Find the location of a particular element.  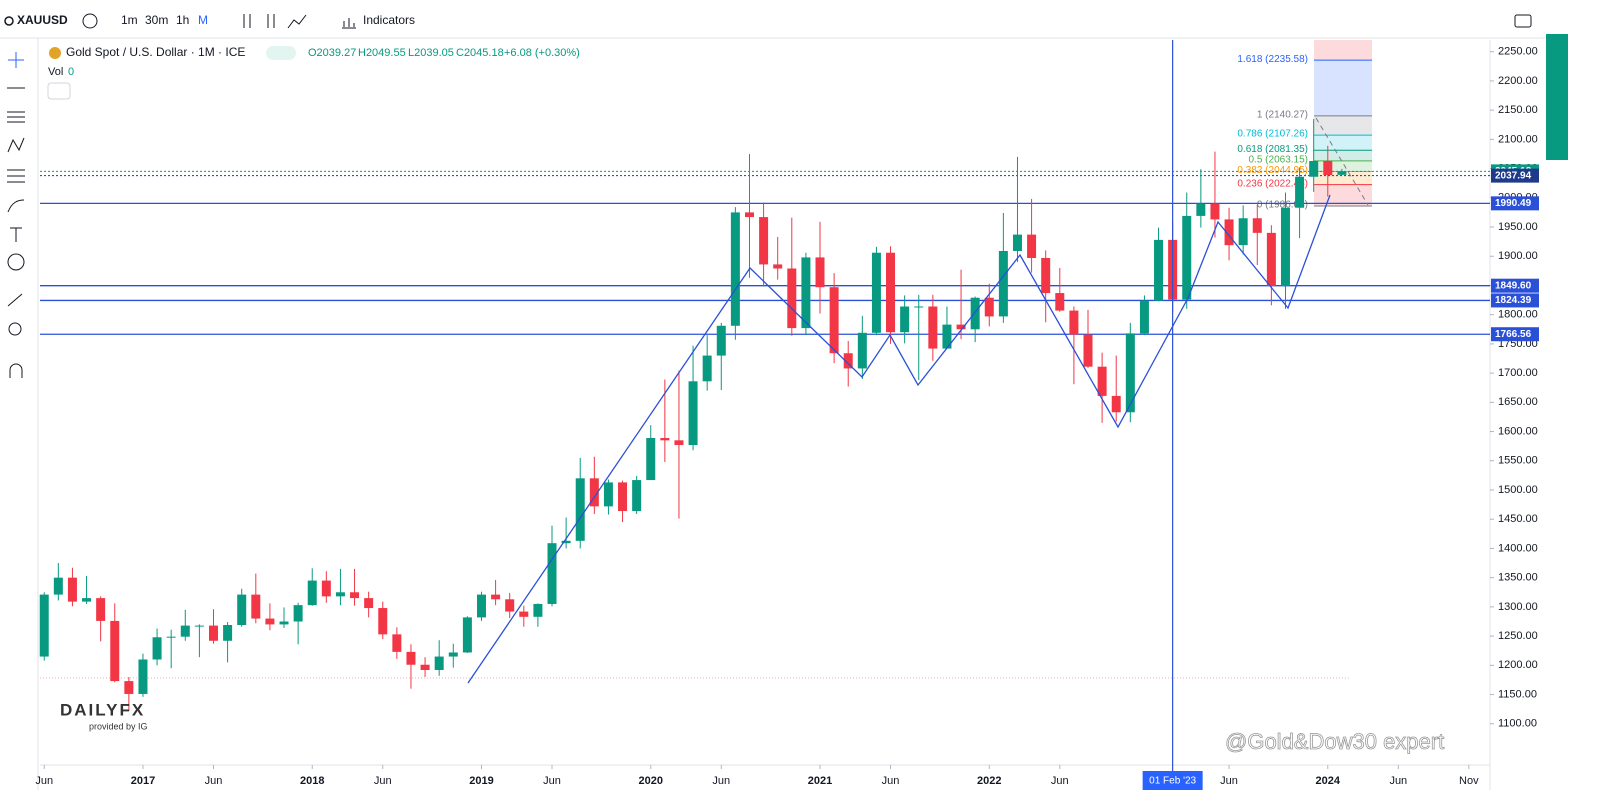

legend-title: Gold Spot / U.S. Dollar · 1M · ICE is located at coordinates (155, 52).